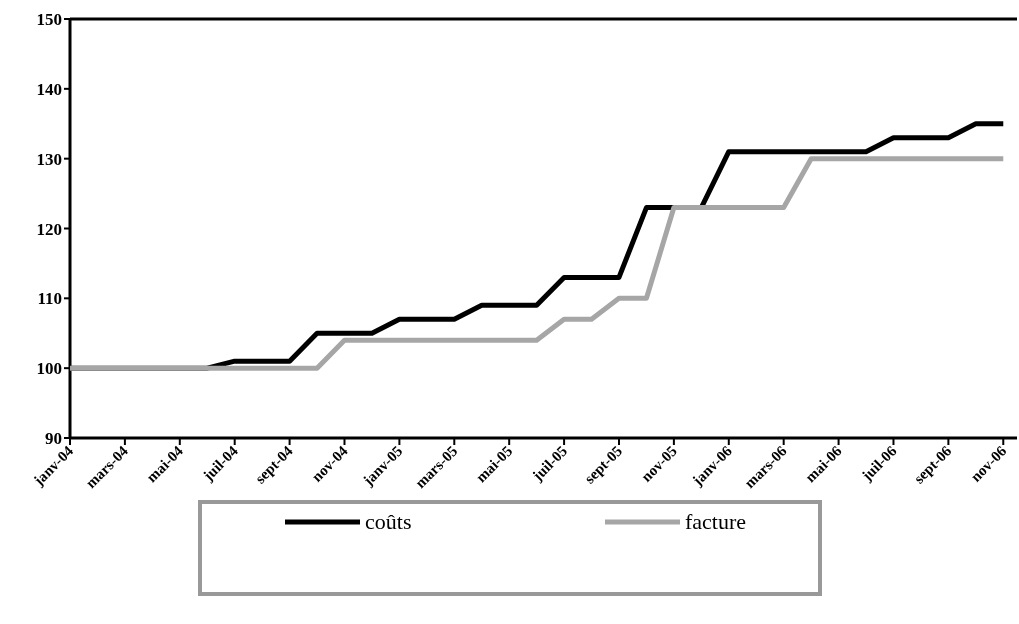 The width and height of the screenshot is (1019, 624). What do you see at coordinates (49, 299) in the screenshot?
I see `y-tick-label: 110` at bounding box center [49, 299].